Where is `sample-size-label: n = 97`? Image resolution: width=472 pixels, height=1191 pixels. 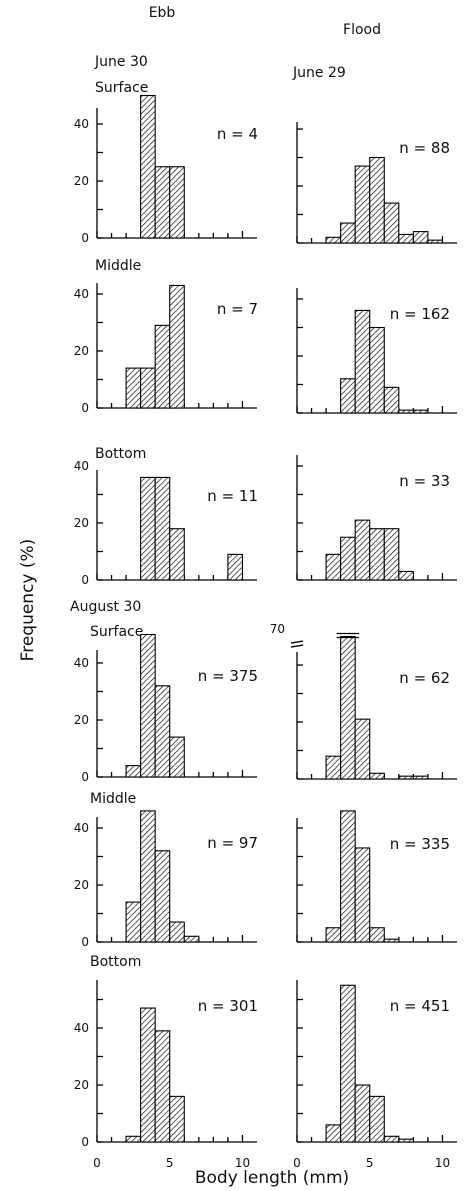
sample-size-label: n = 97 is located at coordinates (232, 843).